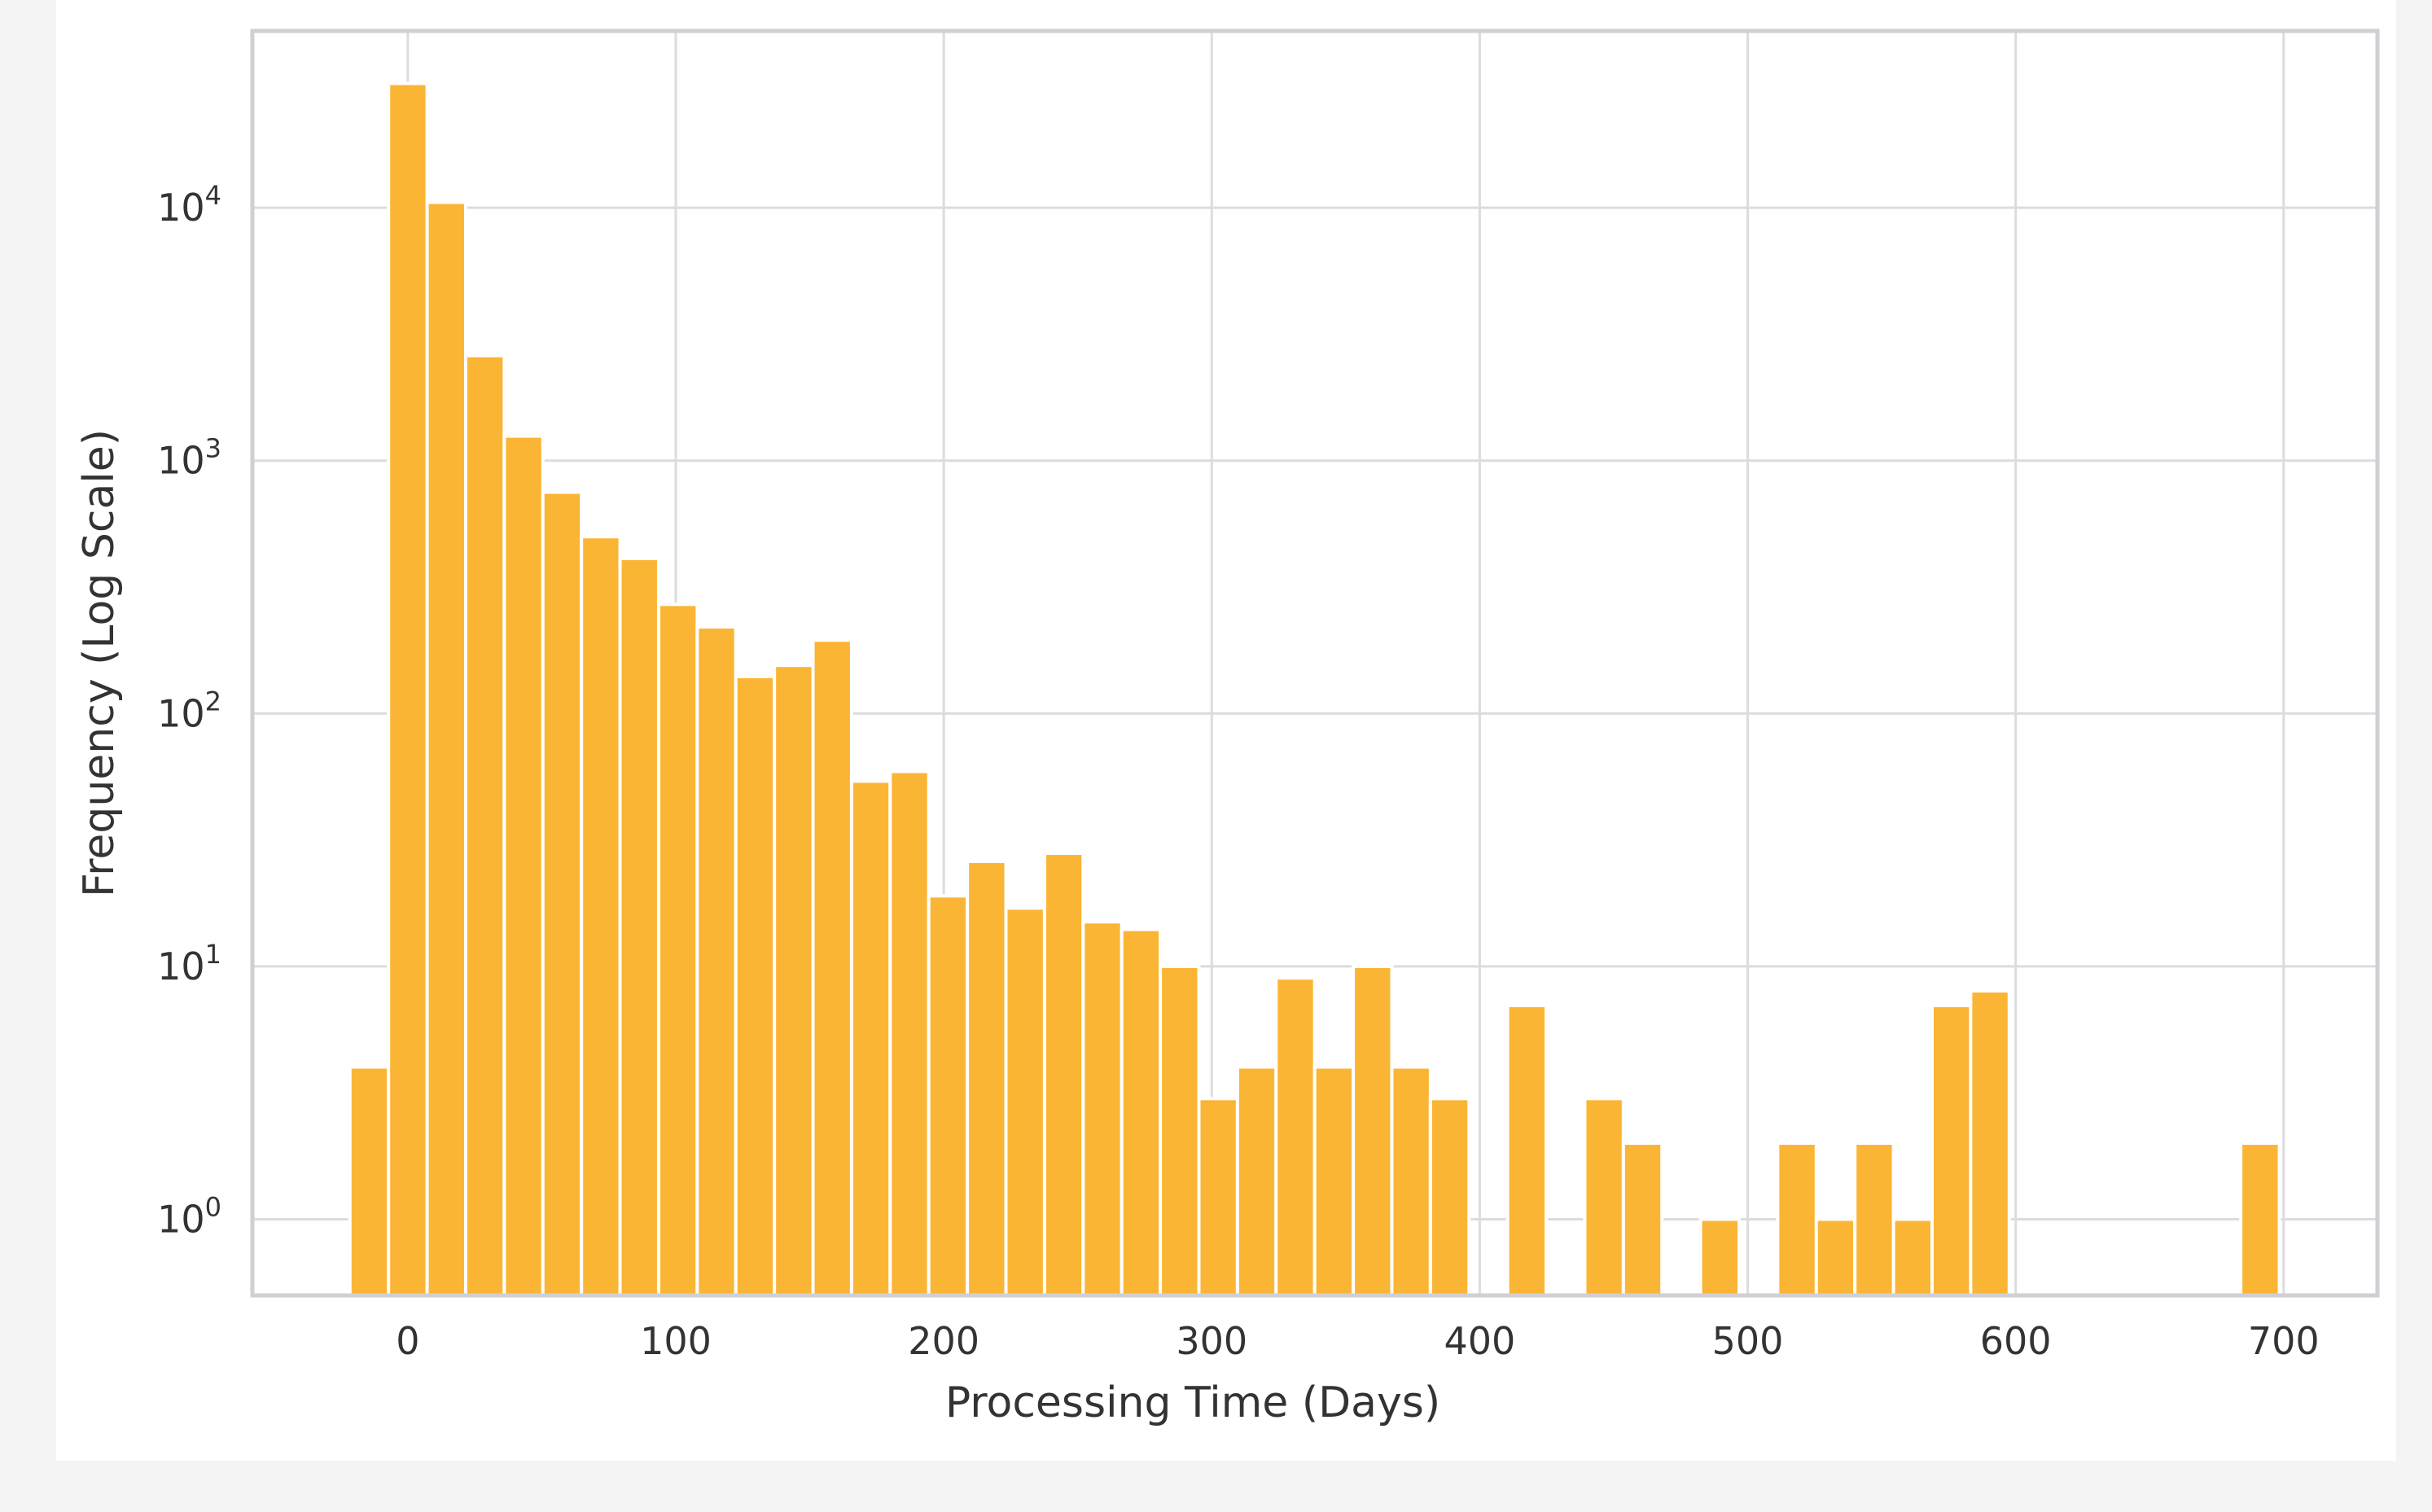  What do you see at coordinates (1357, 1341) in the screenshot?
I see `x-tick-labels: 0 100 200 300 400 500 600 700` at bounding box center [1357, 1341].